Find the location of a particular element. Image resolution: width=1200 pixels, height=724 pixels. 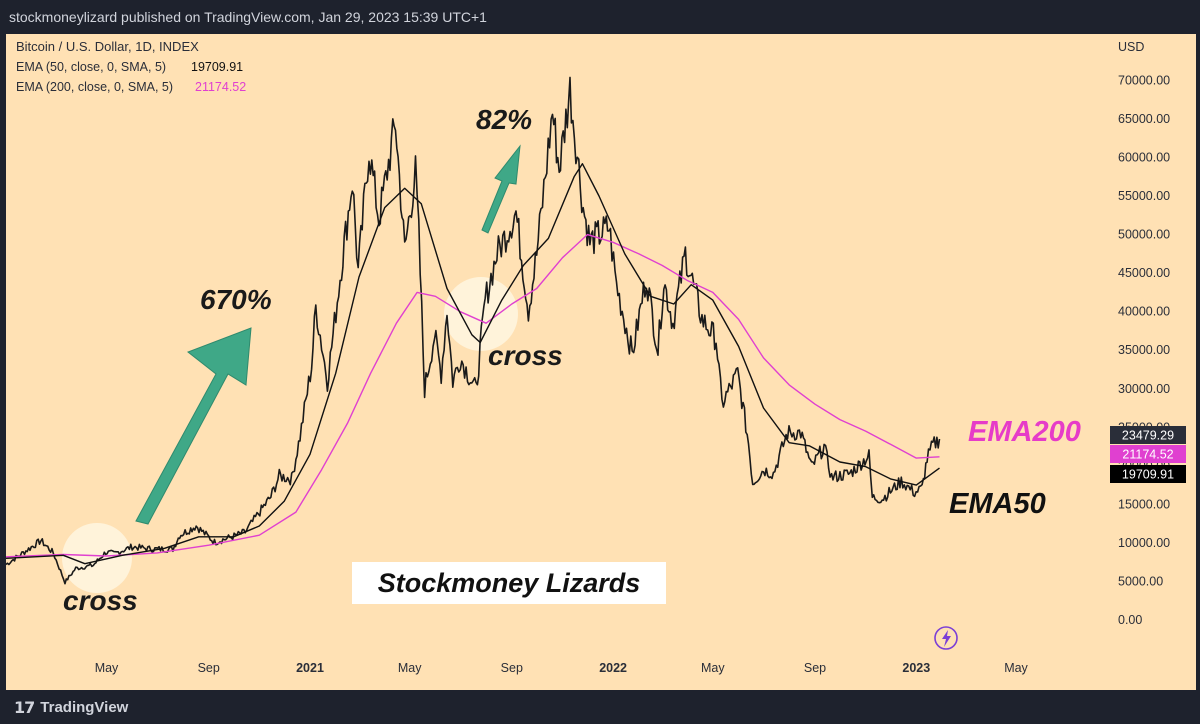

ema50-tag-label: 19709.91 is located at coordinates (1148, 475).